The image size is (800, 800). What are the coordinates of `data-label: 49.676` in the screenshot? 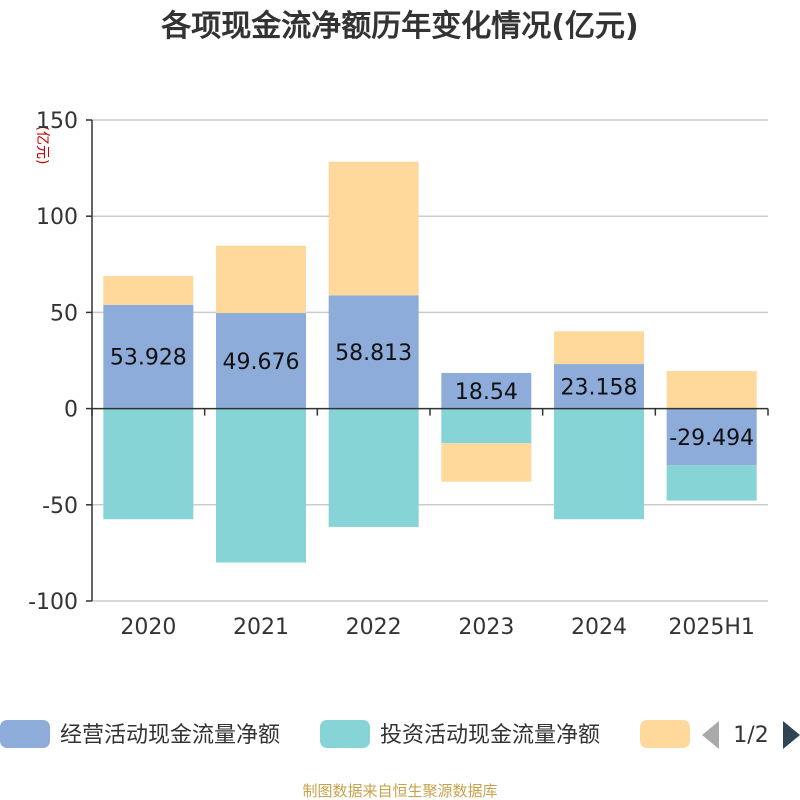 It's located at (261, 362).